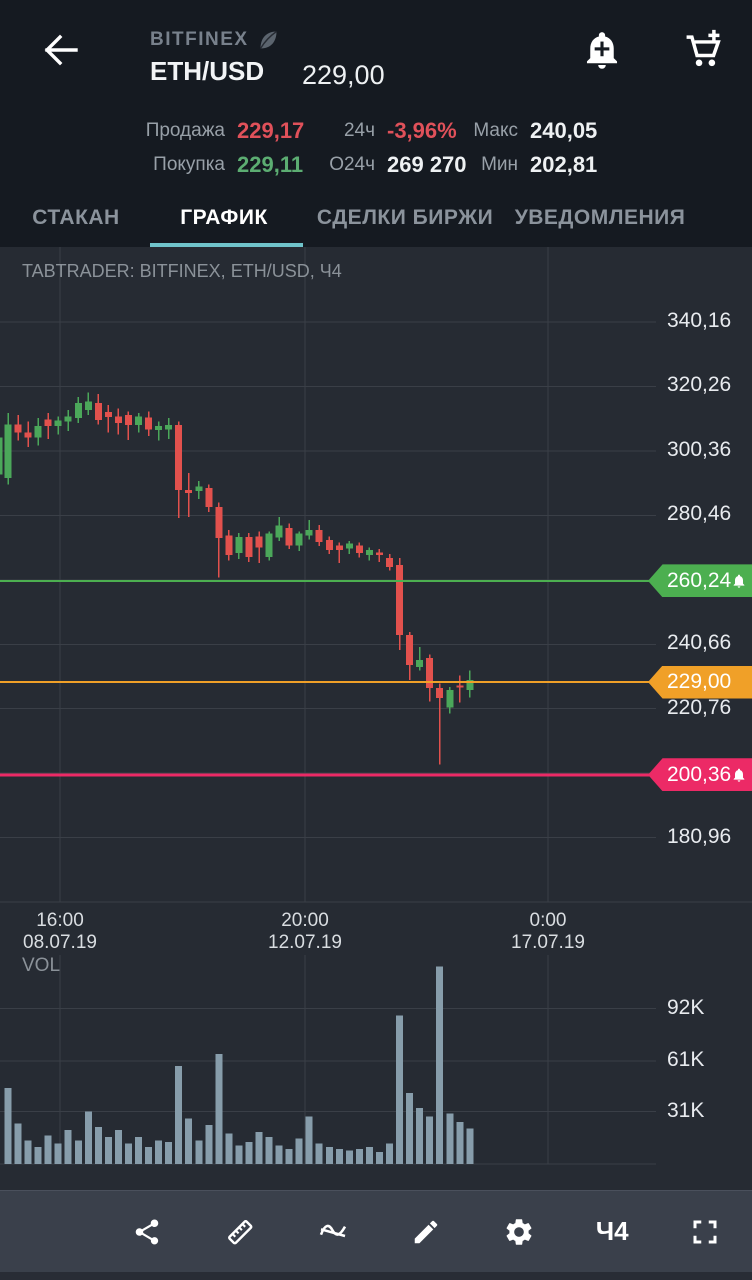 This screenshot has width=752, height=1280. Describe the element at coordinates (600, 217) in the screenshot. I see `tab-notifications: УВЕДОМЛЕНИЯ` at that location.